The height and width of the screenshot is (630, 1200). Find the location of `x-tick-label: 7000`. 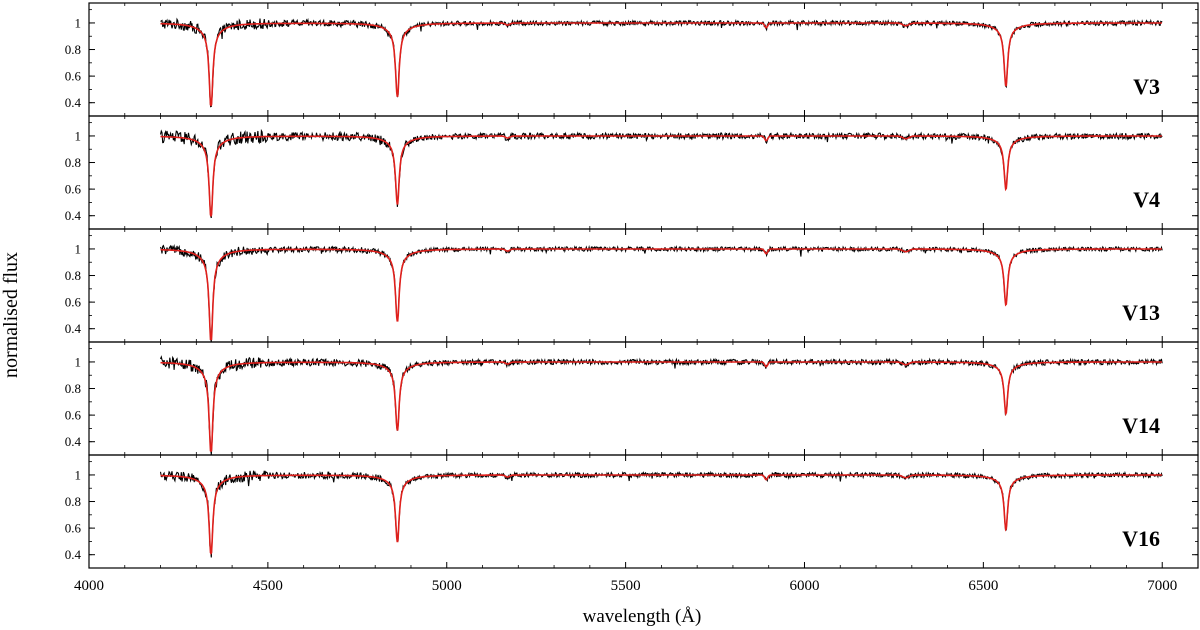

x-tick-label: 7000 is located at coordinates (1162, 586).